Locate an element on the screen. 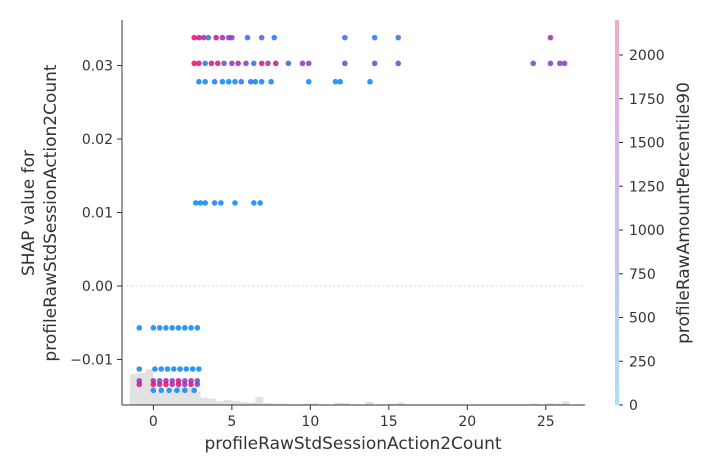 The image size is (711, 473). x-tick-label: 25 is located at coordinates (546, 422).